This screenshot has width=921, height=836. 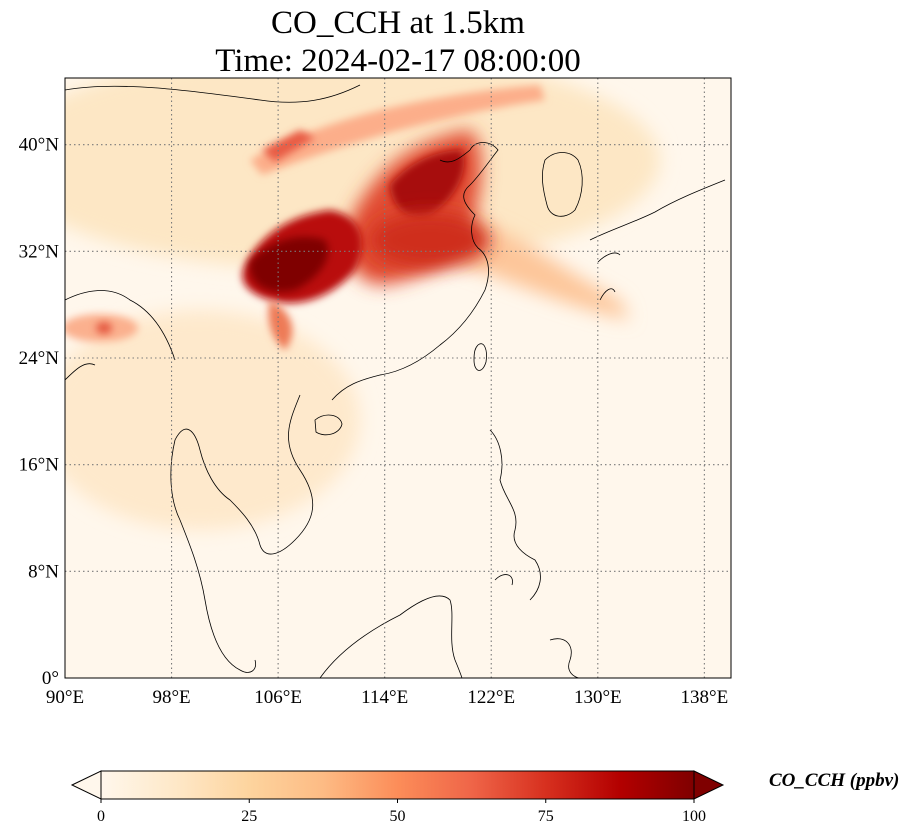 I want to click on lon-tick-label: 98°E, so click(x=171, y=697).